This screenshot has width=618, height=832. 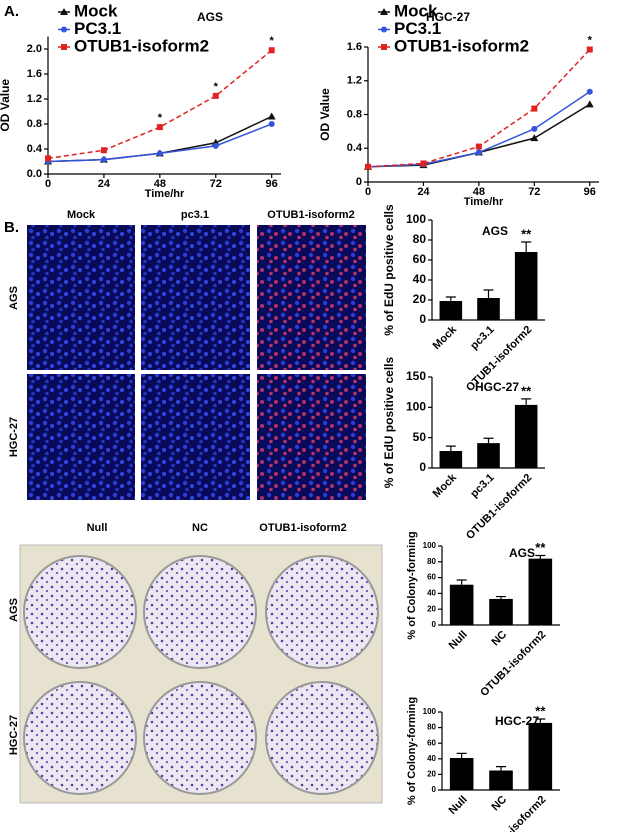 I want to click on x-tick-label: Mock, so click(x=445, y=337).